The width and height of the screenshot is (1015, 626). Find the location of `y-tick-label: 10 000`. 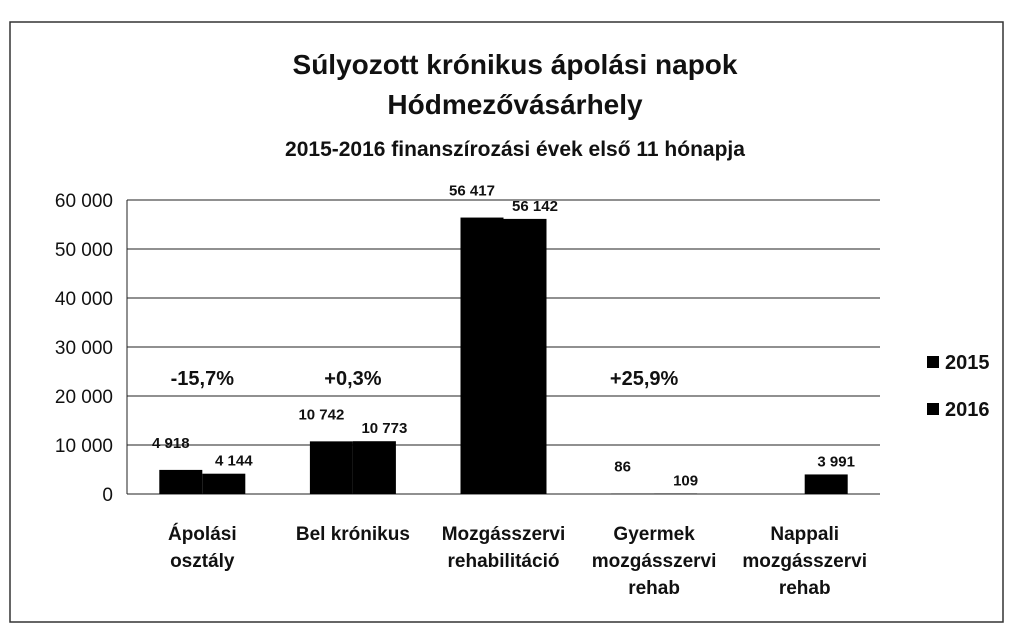

y-tick-label: 10 000 is located at coordinates (84, 446).